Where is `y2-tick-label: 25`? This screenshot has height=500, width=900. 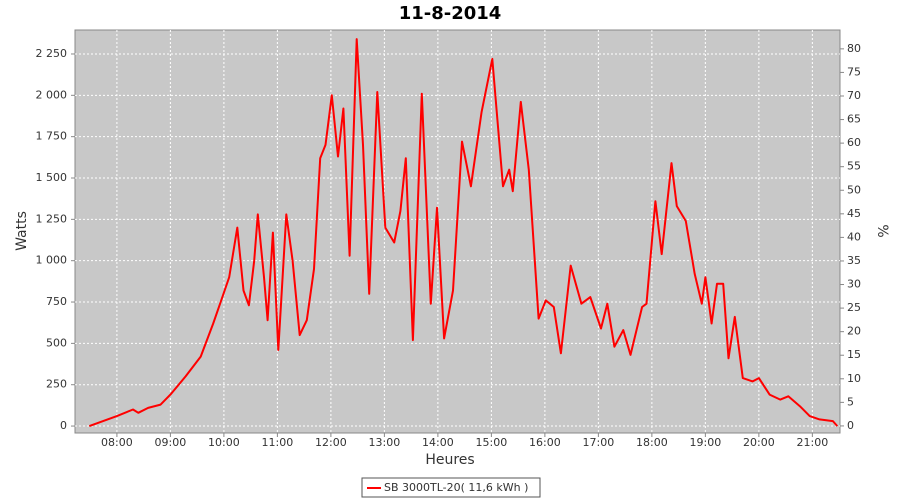
y2-tick-label: 25 is located at coordinates (854, 307).